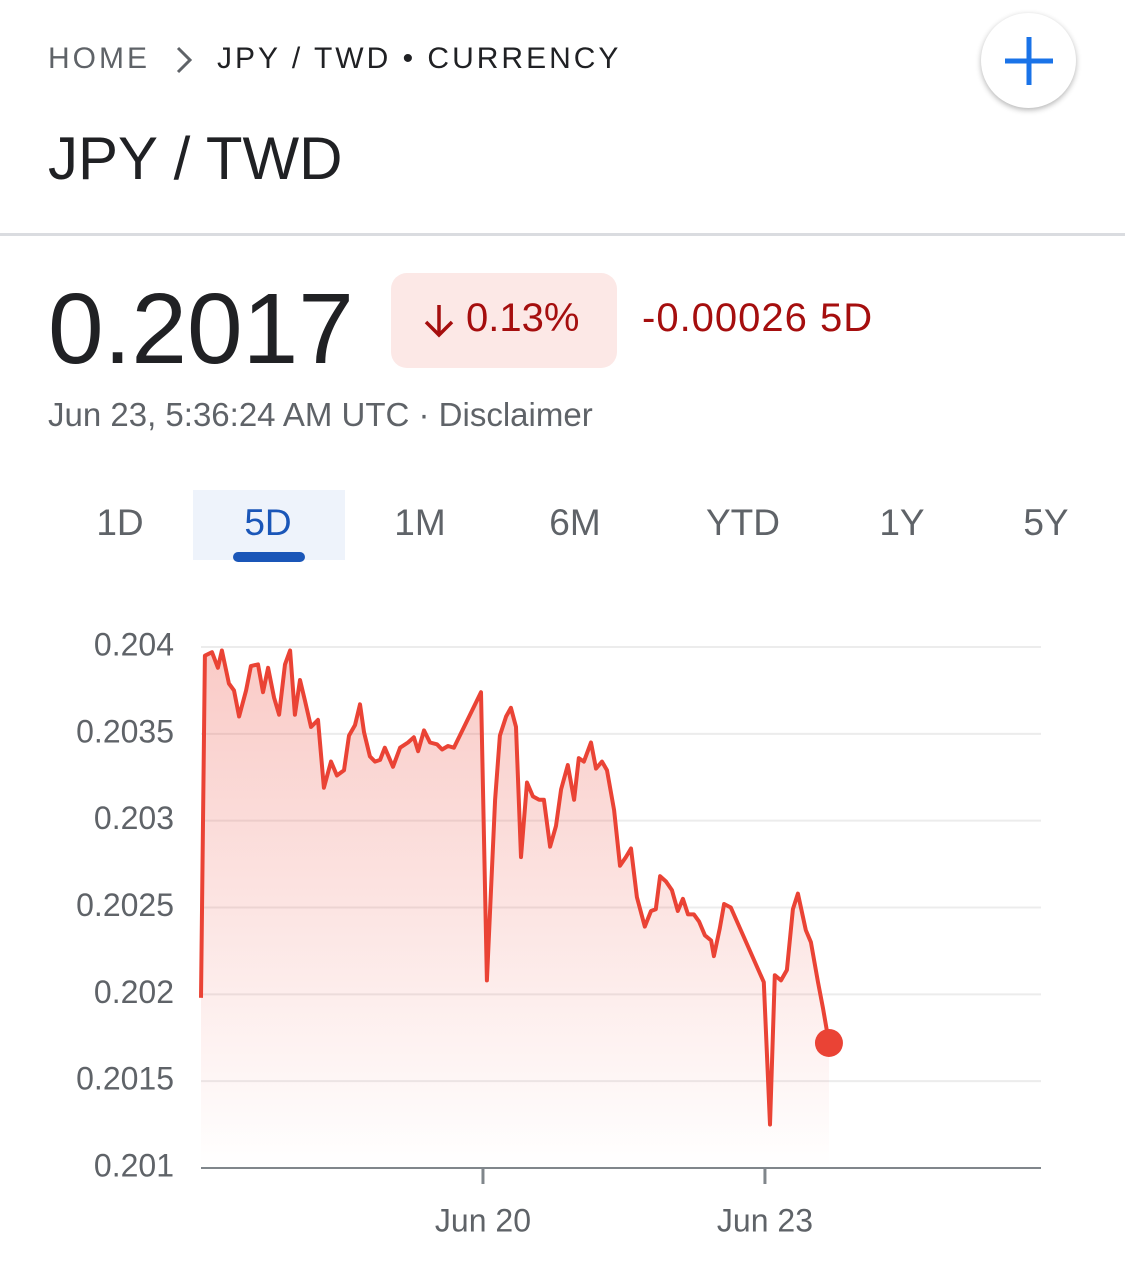 The height and width of the screenshot is (1279, 1125). What do you see at coordinates (267, 522) in the screenshot?
I see `tab: 5D` at bounding box center [267, 522].